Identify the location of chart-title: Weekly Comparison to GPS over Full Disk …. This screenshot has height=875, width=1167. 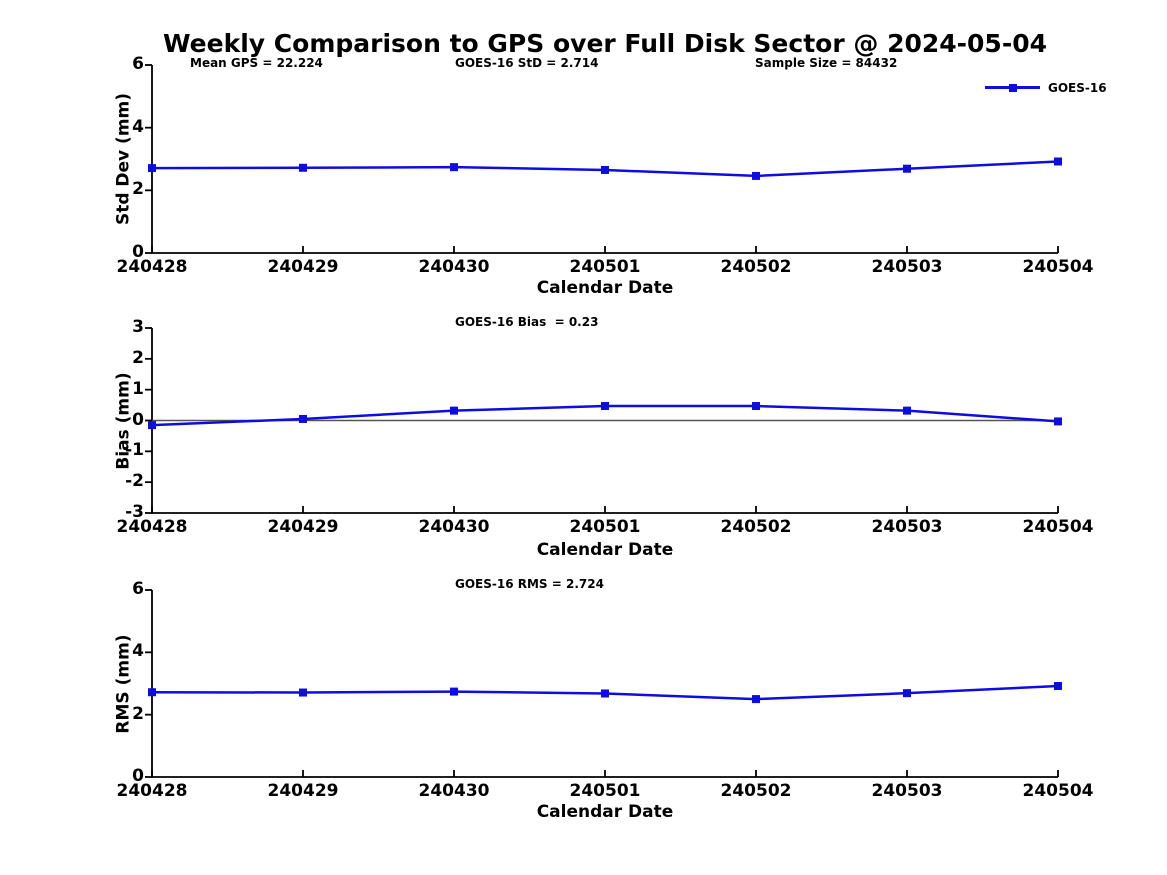
(605, 43).